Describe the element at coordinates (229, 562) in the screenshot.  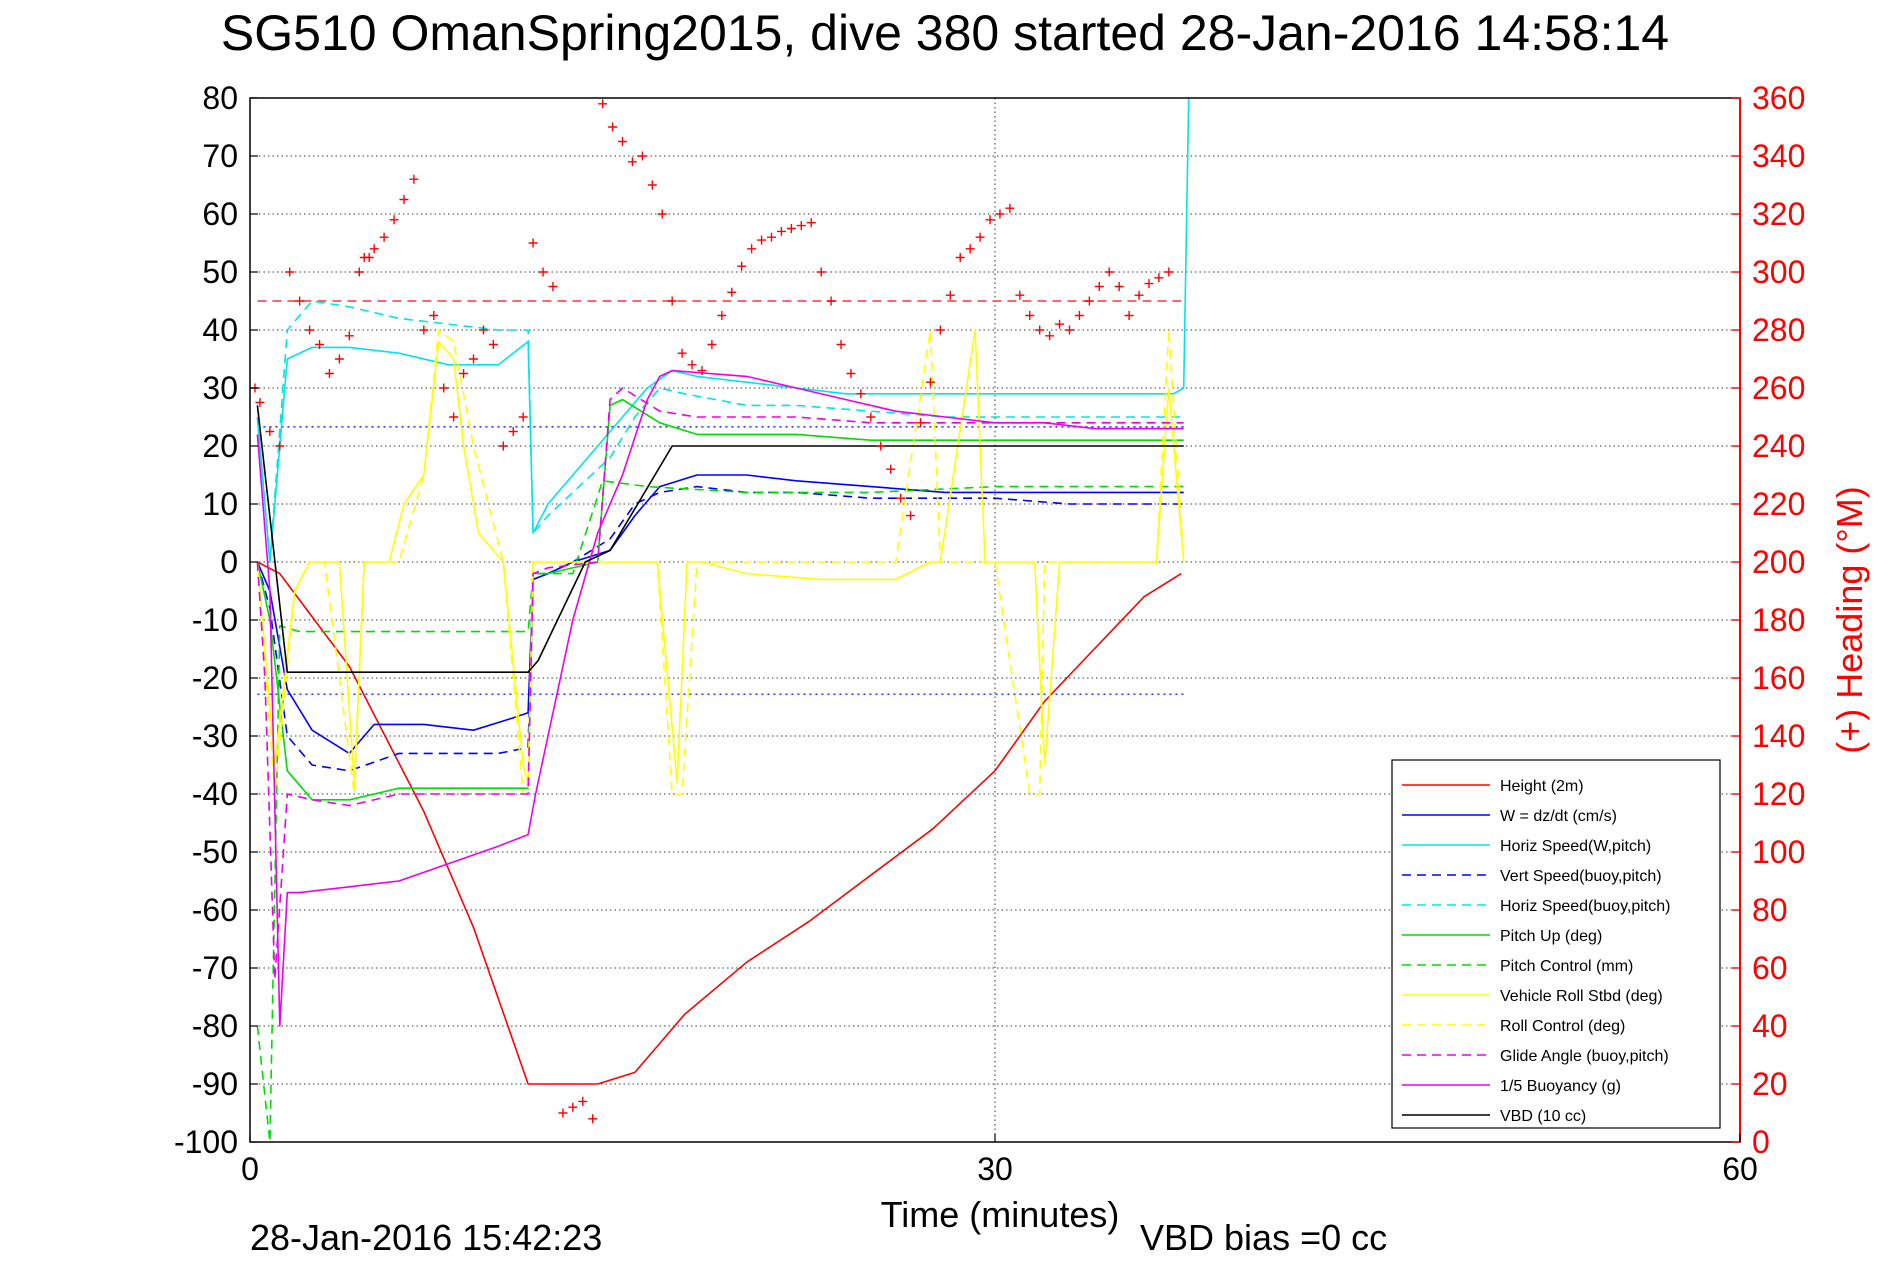
I see `y-tick-label: 0` at that location.